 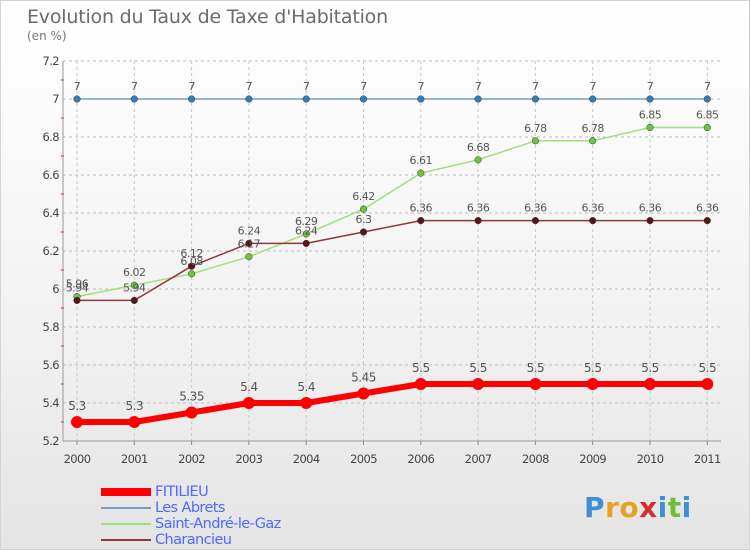 I want to click on data-label-saint-andre-le-gaz: 6.17, so click(x=249, y=244).